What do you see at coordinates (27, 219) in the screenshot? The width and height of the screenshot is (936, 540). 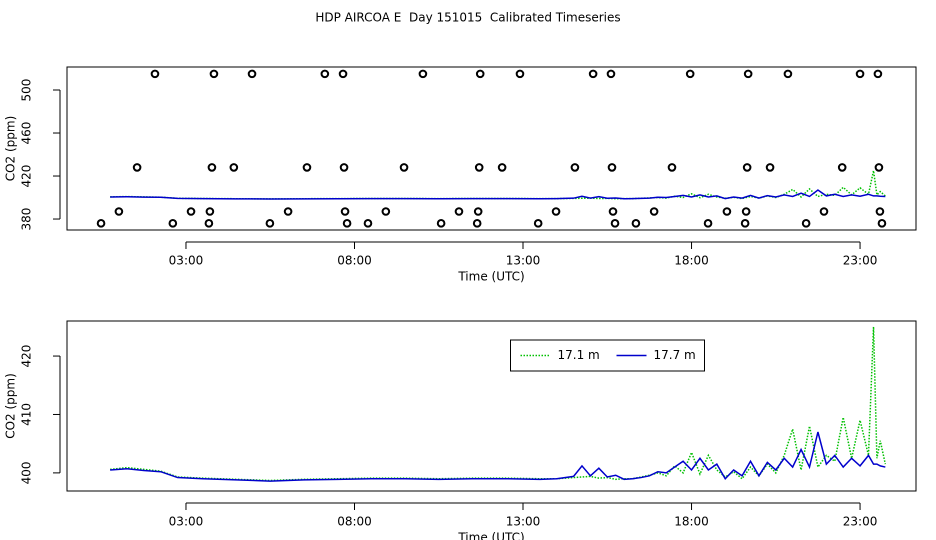 I see `y-tick-label: 380` at bounding box center [27, 219].